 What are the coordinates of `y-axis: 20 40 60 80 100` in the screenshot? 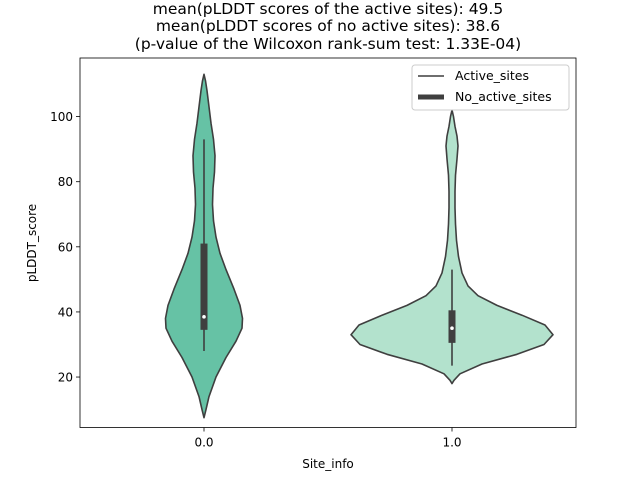 It's located at (65, 247).